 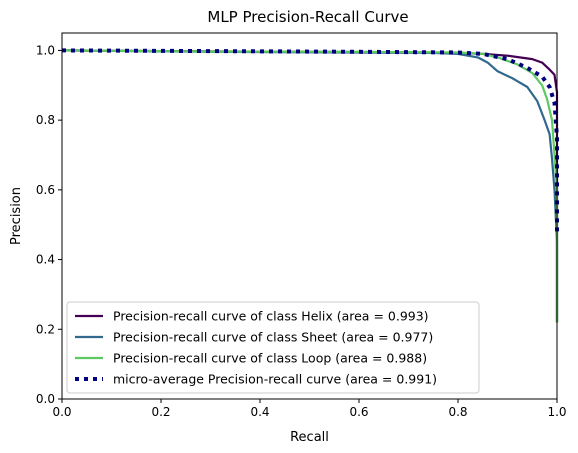 I want to click on x-tick-label: 0.6, so click(x=358, y=412).